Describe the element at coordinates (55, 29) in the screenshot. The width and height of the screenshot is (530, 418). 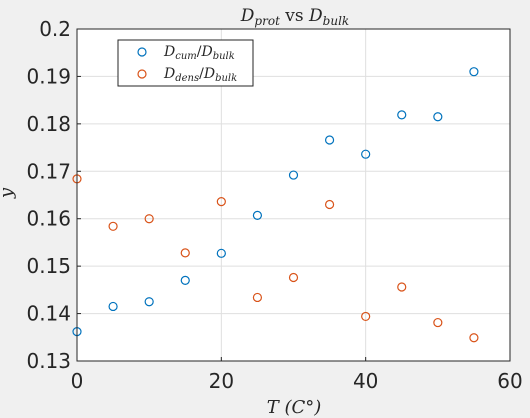
I see `y-tick-label: 0.2` at that location.